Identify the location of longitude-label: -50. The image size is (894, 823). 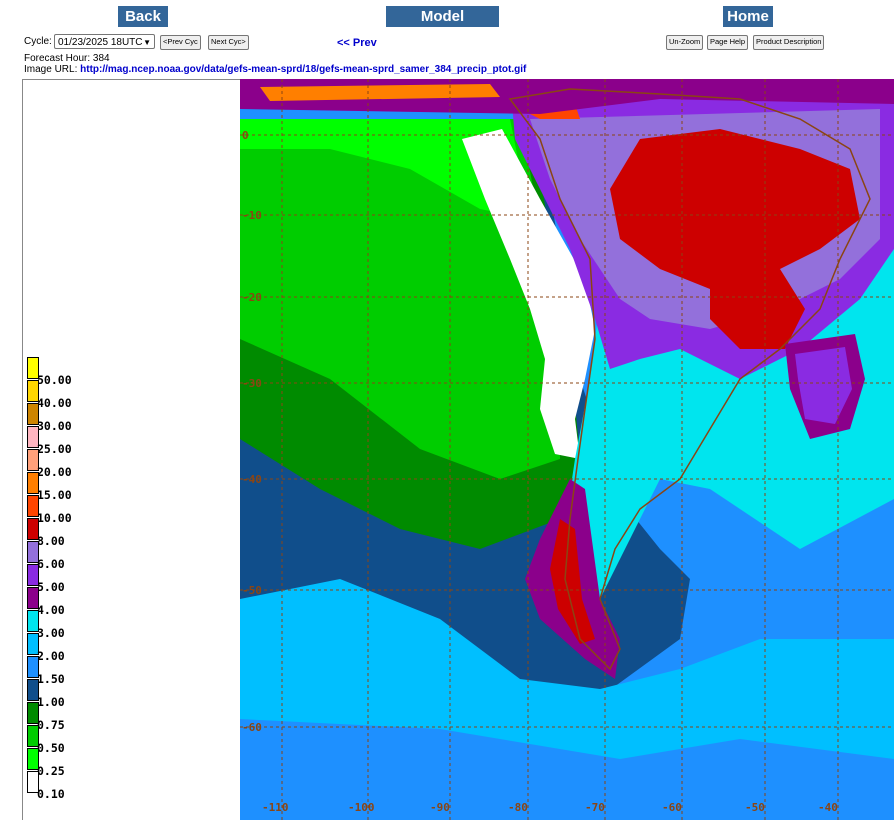
(755, 807).